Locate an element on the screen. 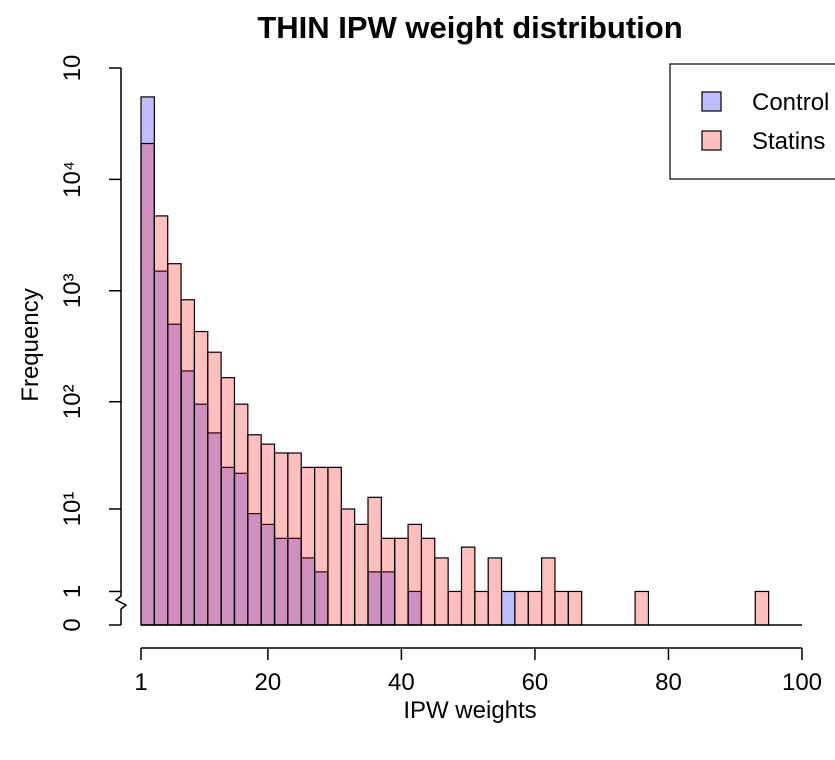 The height and width of the screenshot is (760, 835). x-tick-label: 80 is located at coordinates (668, 682).